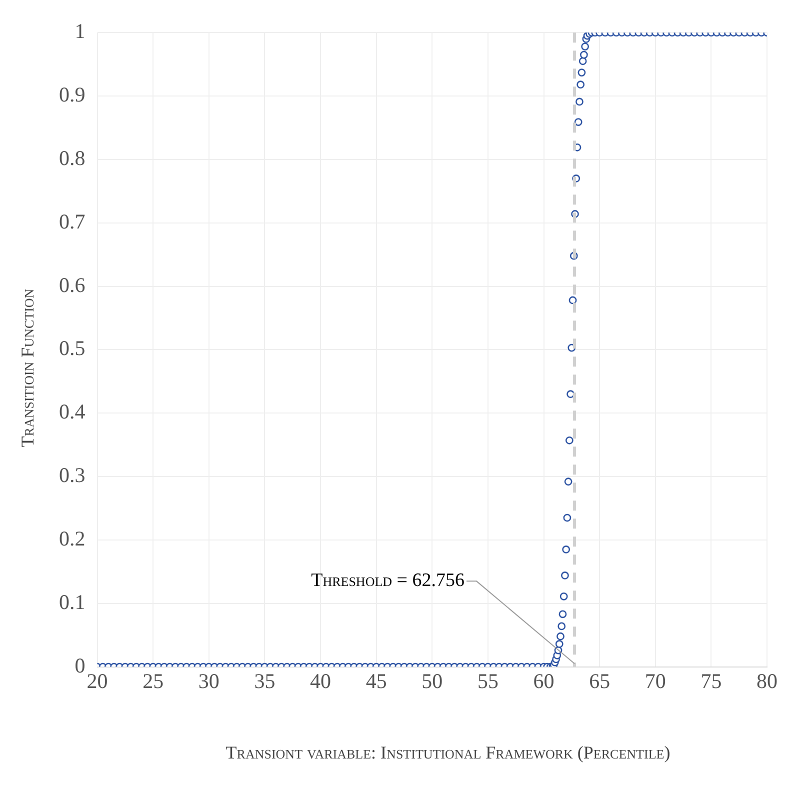  Describe the element at coordinates (72, 475) in the screenshot. I see `y-tick-label: 0.3` at that location.